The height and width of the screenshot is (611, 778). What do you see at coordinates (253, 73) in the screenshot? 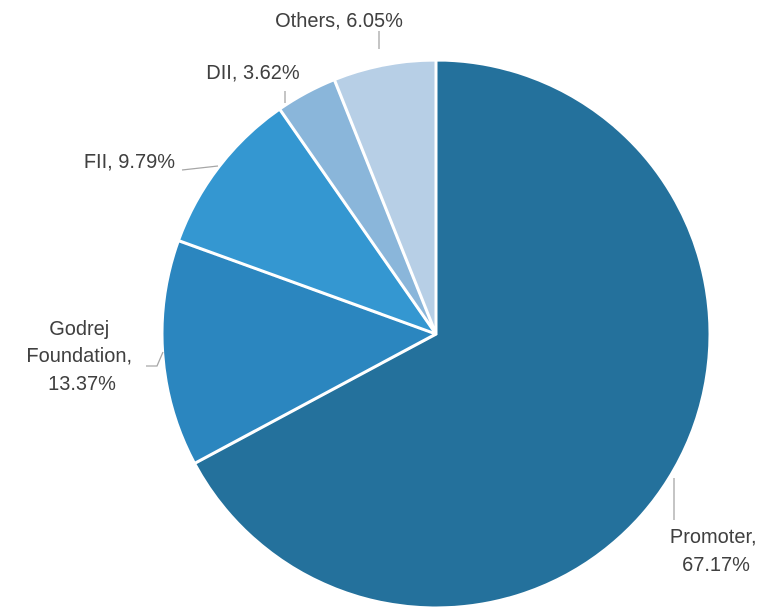
I see `label-dii: DII, 3.62%` at bounding box center [253, 73].